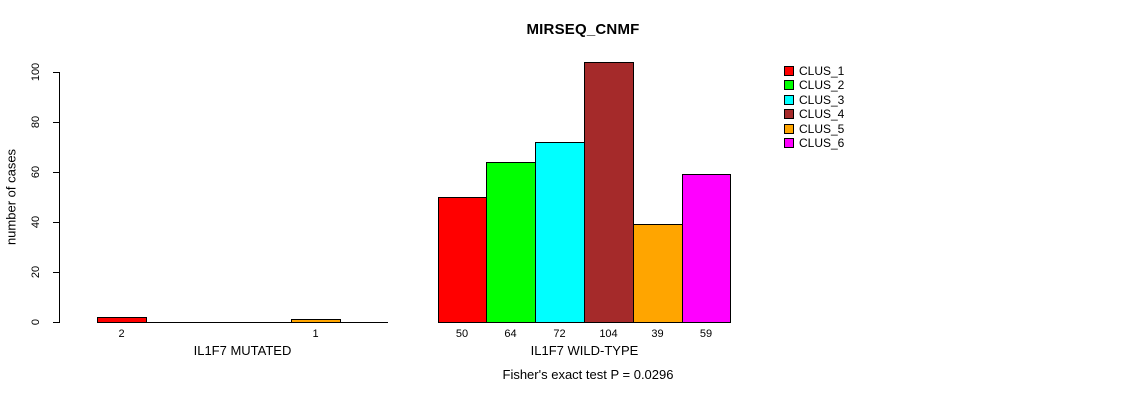  What do you see at coordinates (706, 334) in the screenshot?
I see `bar-value-label: 59` at bounding box center [706, 334].